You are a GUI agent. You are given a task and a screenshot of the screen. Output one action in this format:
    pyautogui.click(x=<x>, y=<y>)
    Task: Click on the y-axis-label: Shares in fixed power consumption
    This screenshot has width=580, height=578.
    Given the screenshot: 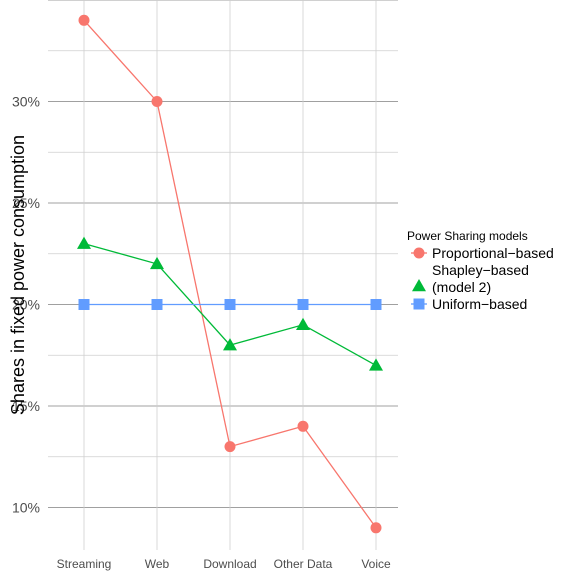 What is the action you would take?
    pyautogui.click(x=18, y=275)
    